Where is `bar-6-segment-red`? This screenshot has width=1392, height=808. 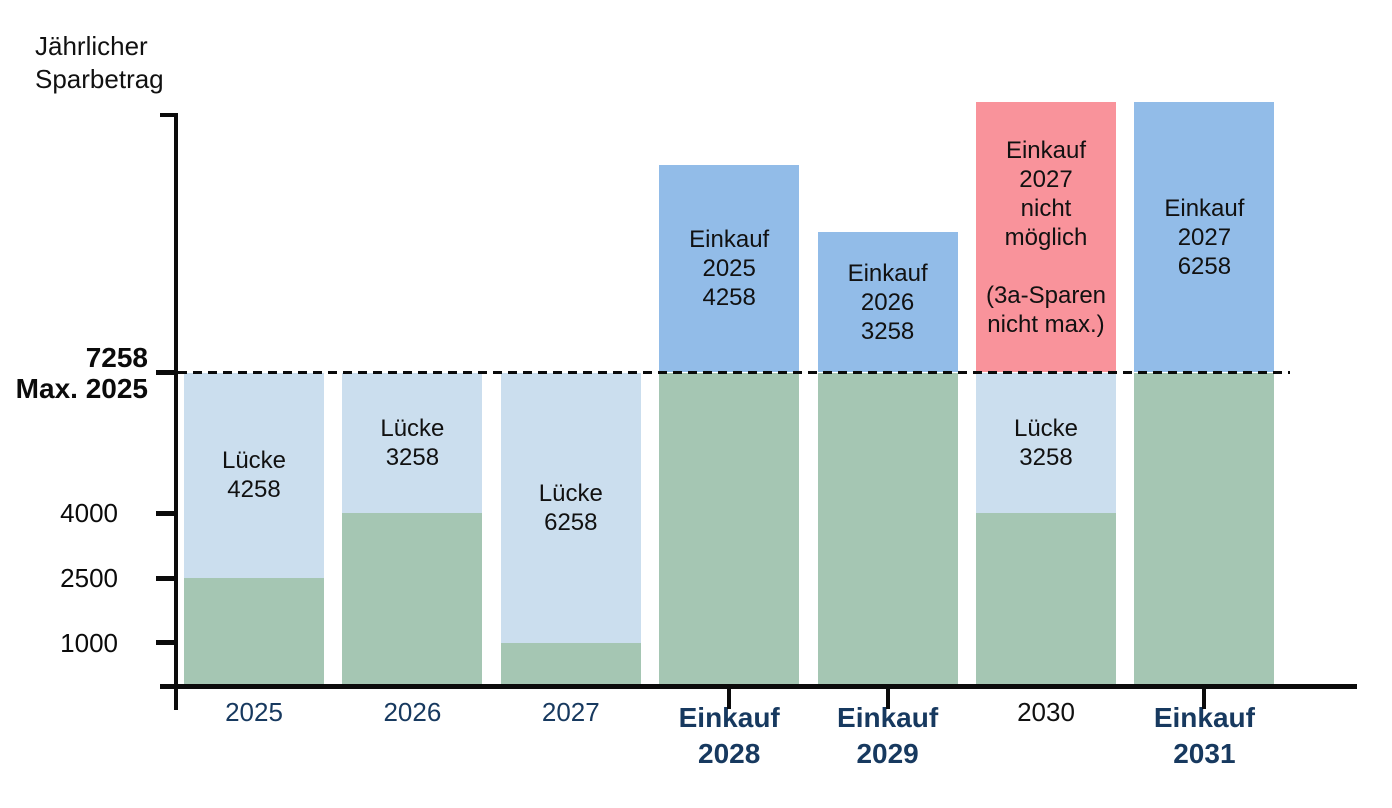 bar-6-segment-red is located at coordinates (1046, 237).